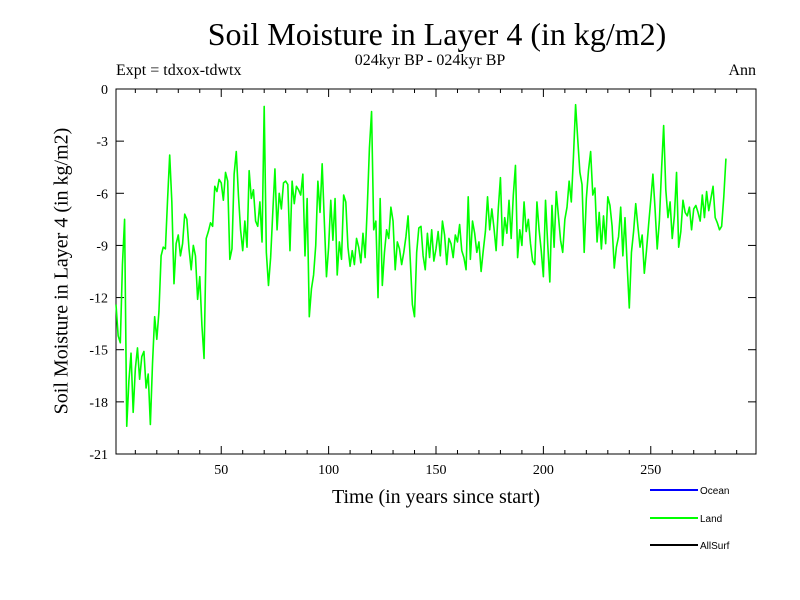 The width and height of the screenshot is (800, 600). I want to click on legend-label-land: Land, so click(711, 519).